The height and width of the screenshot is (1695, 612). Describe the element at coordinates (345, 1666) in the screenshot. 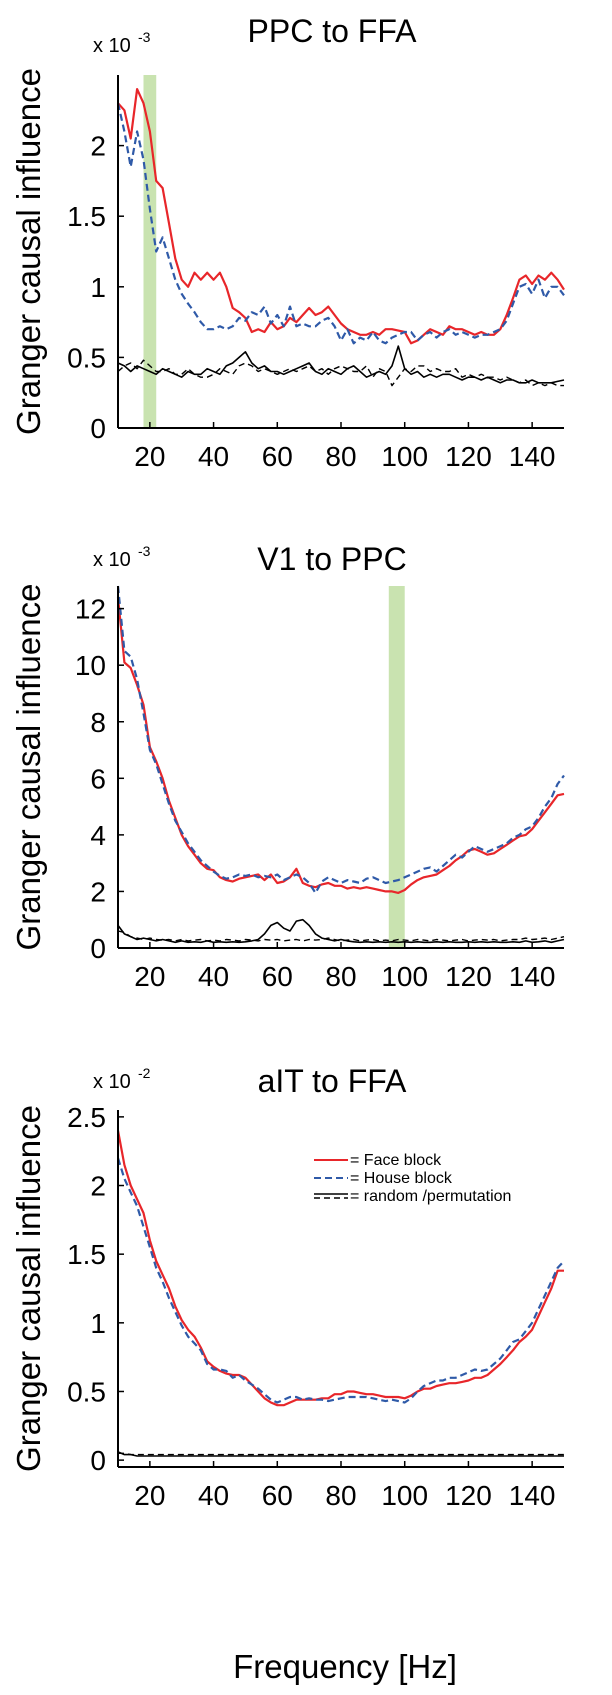

I see `x-axis-label: Frequency [Hz]` at that location.